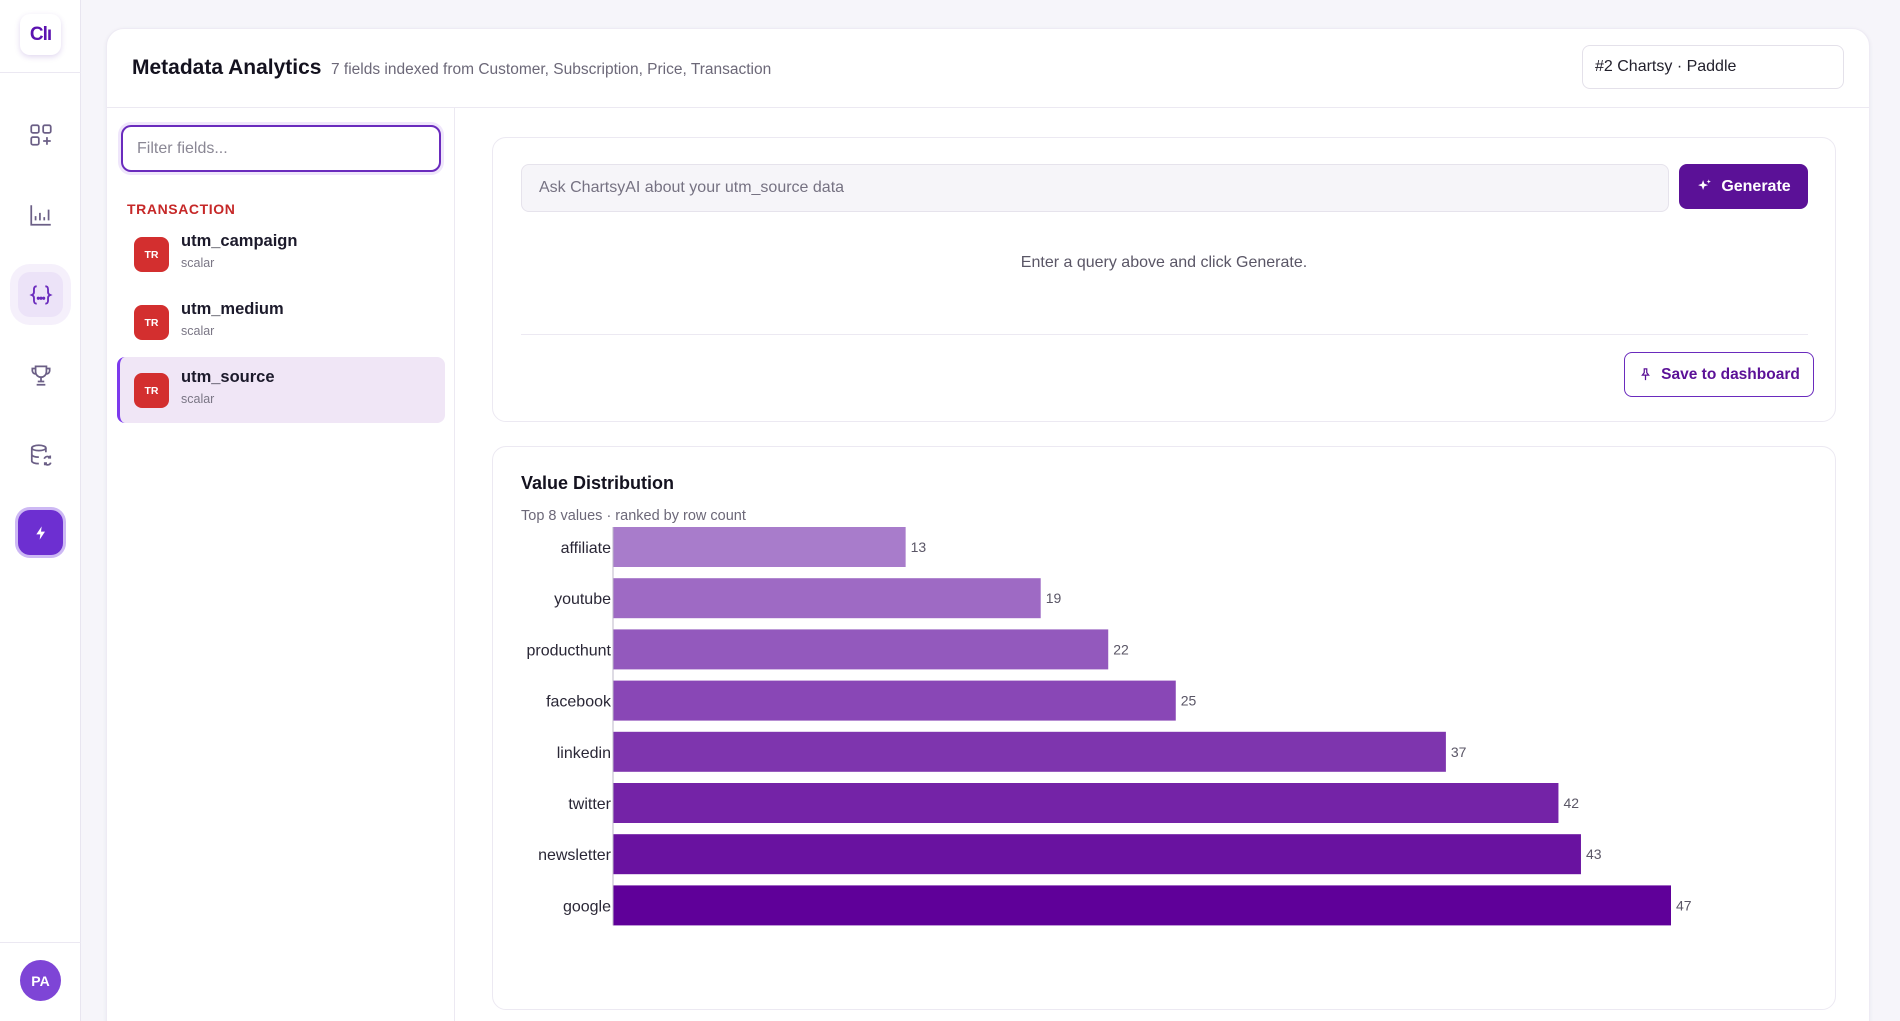  I want to click on category-label: newsletter, so click(575, 855).